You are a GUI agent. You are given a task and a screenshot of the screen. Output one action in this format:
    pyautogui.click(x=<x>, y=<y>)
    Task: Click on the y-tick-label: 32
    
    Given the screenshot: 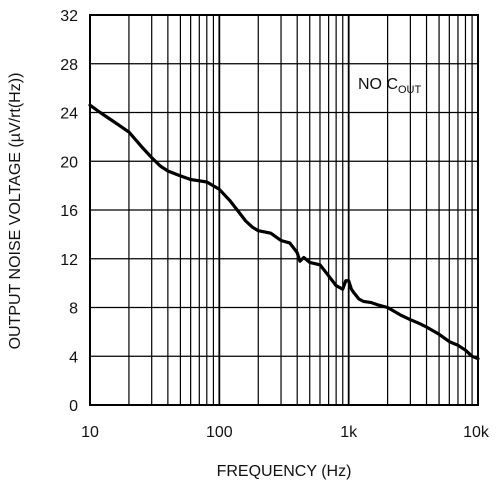 What is the action you would take?
    pyautogui.click(x=69, y=16)
    